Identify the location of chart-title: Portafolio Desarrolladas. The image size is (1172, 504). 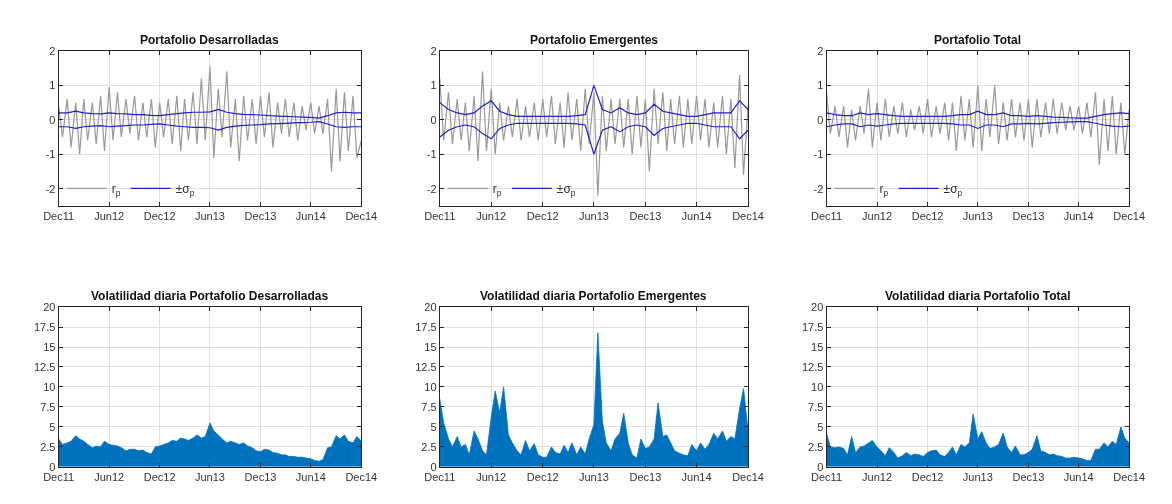
(210, 40).